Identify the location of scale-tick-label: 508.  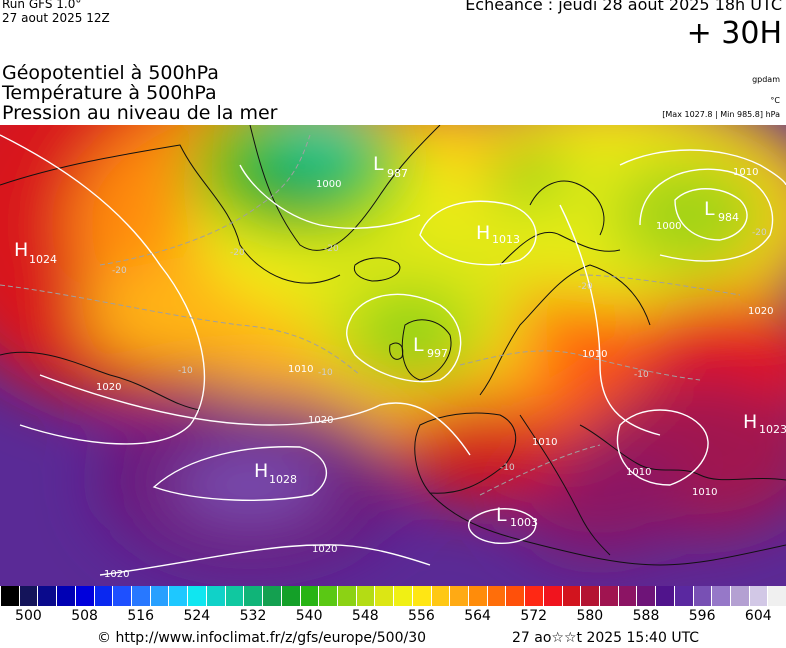
(84, 616).